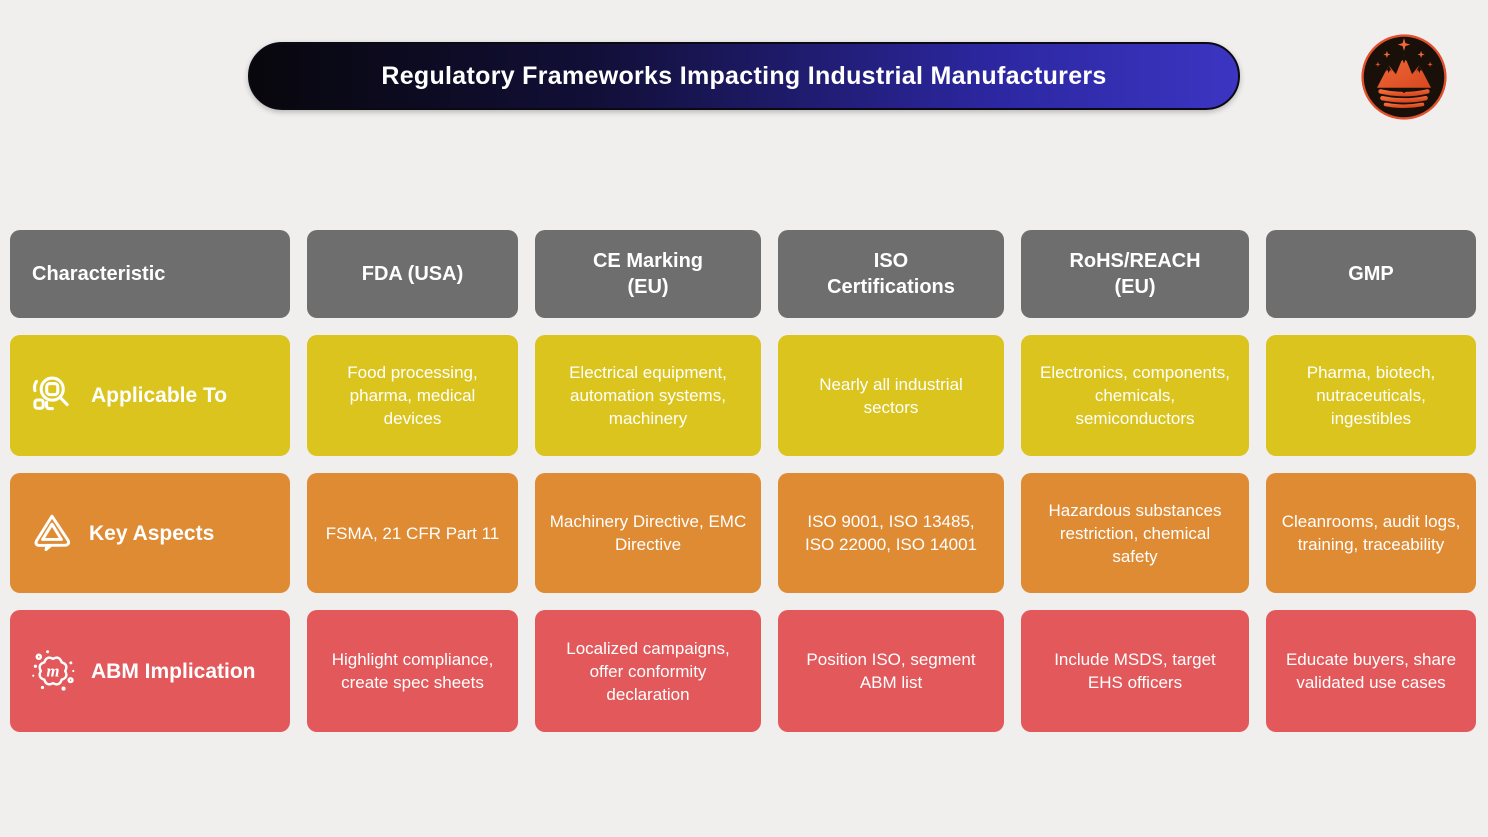 Image resolution: width=1488 pixels, height=837 pixels. I want to click on row-label-text: Applicable To, so click(159, 395).